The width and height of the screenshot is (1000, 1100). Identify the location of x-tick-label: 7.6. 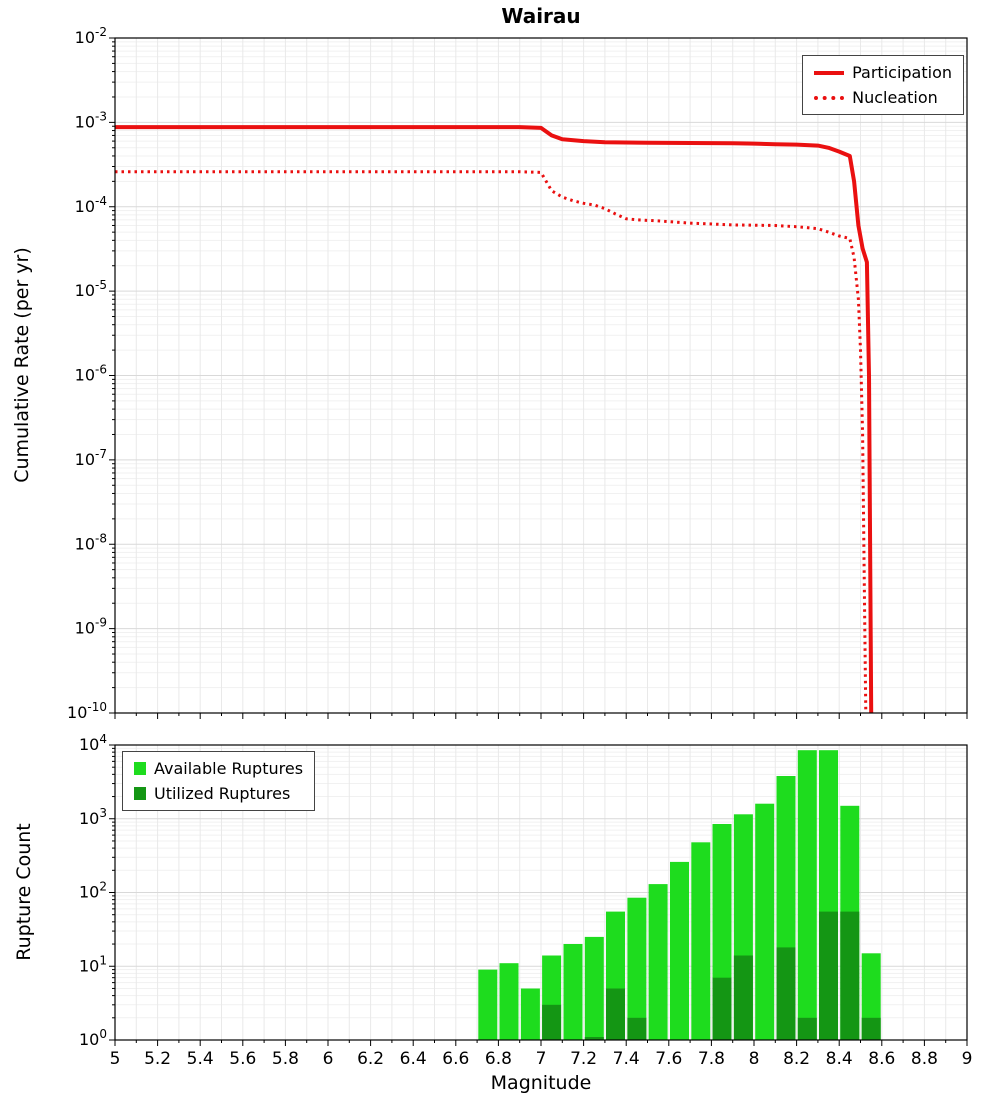
(668, 1059).